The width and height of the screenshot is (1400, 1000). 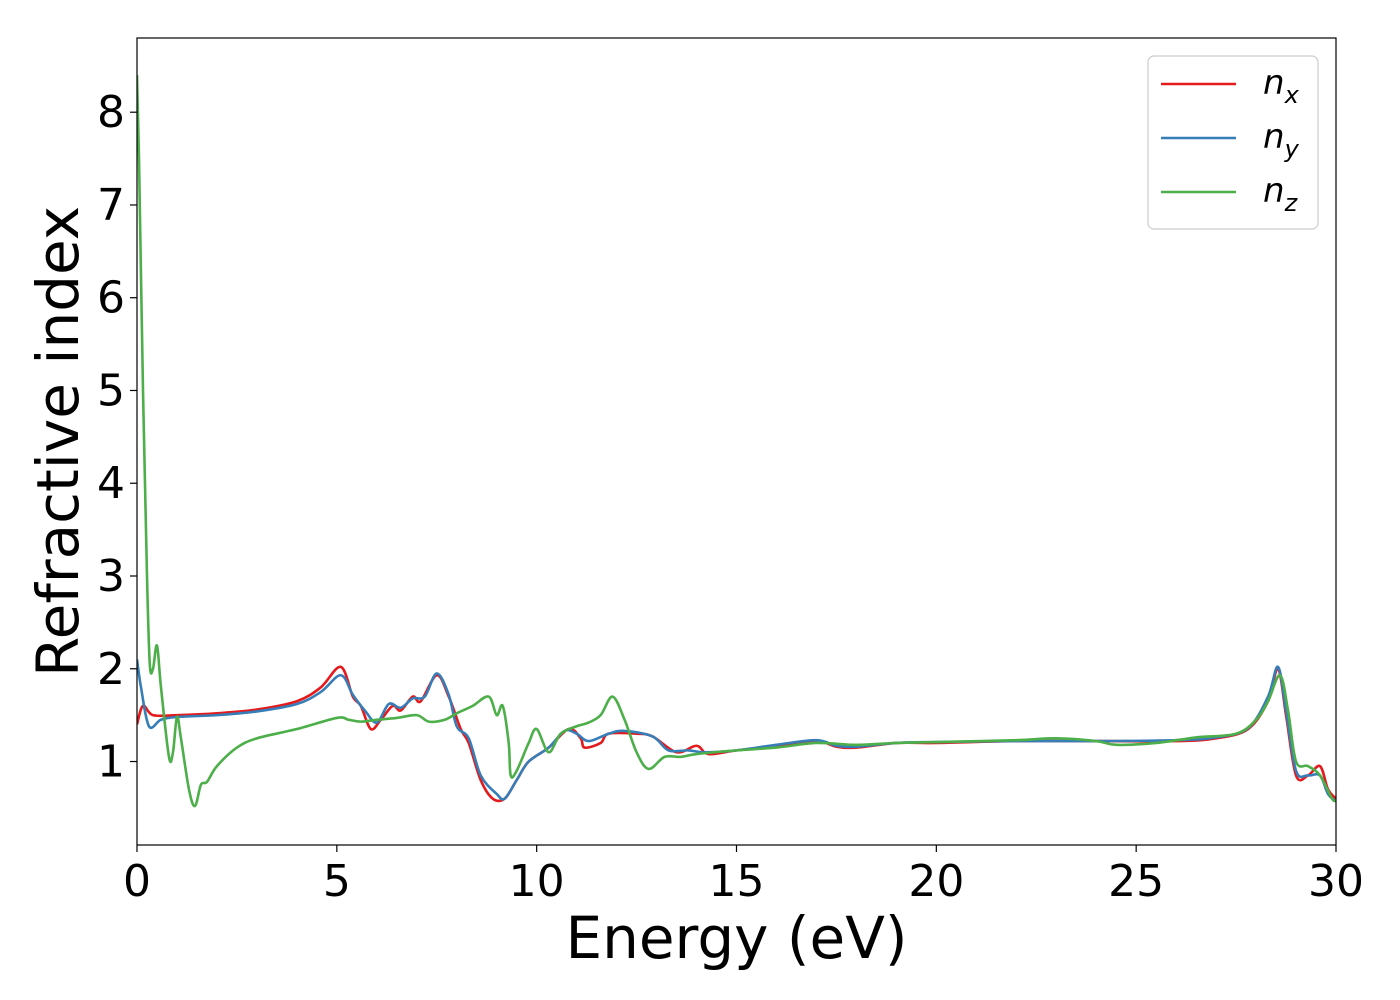 I want to click on x-axis: 0 5 10 15 20 25 30, so click(x=743, y=876).